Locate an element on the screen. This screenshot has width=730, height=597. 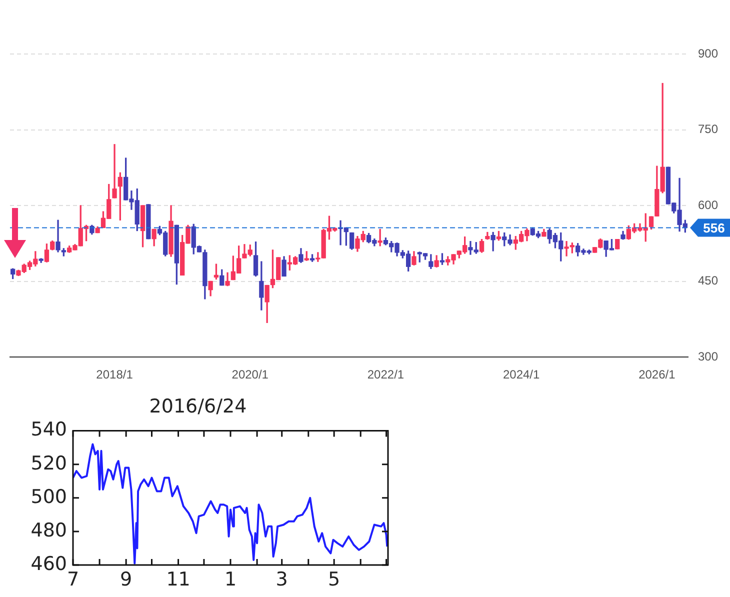
x-tick-label: 2018/1 is located at coordinates (115, 375).